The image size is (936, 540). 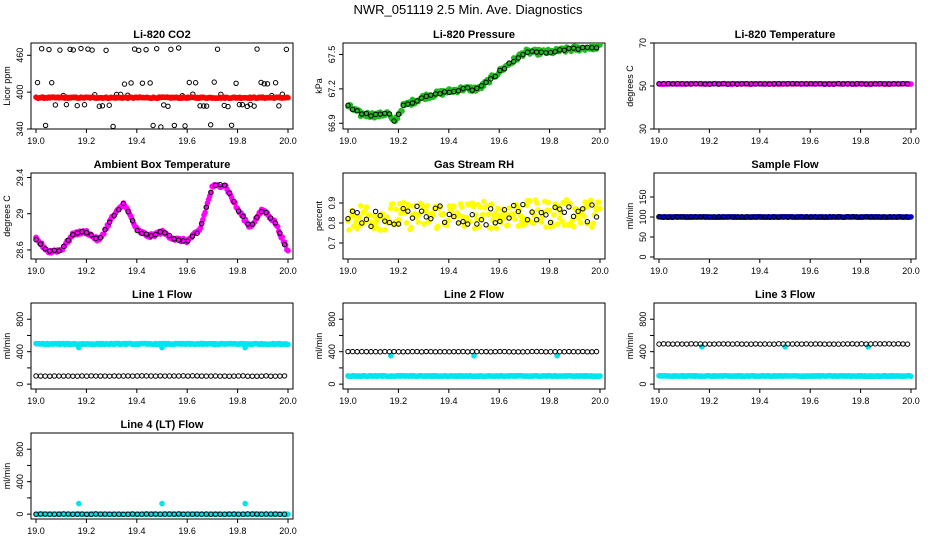 I want to click on plot-title: Li-820 Temperature, so click(x=785, y=35).